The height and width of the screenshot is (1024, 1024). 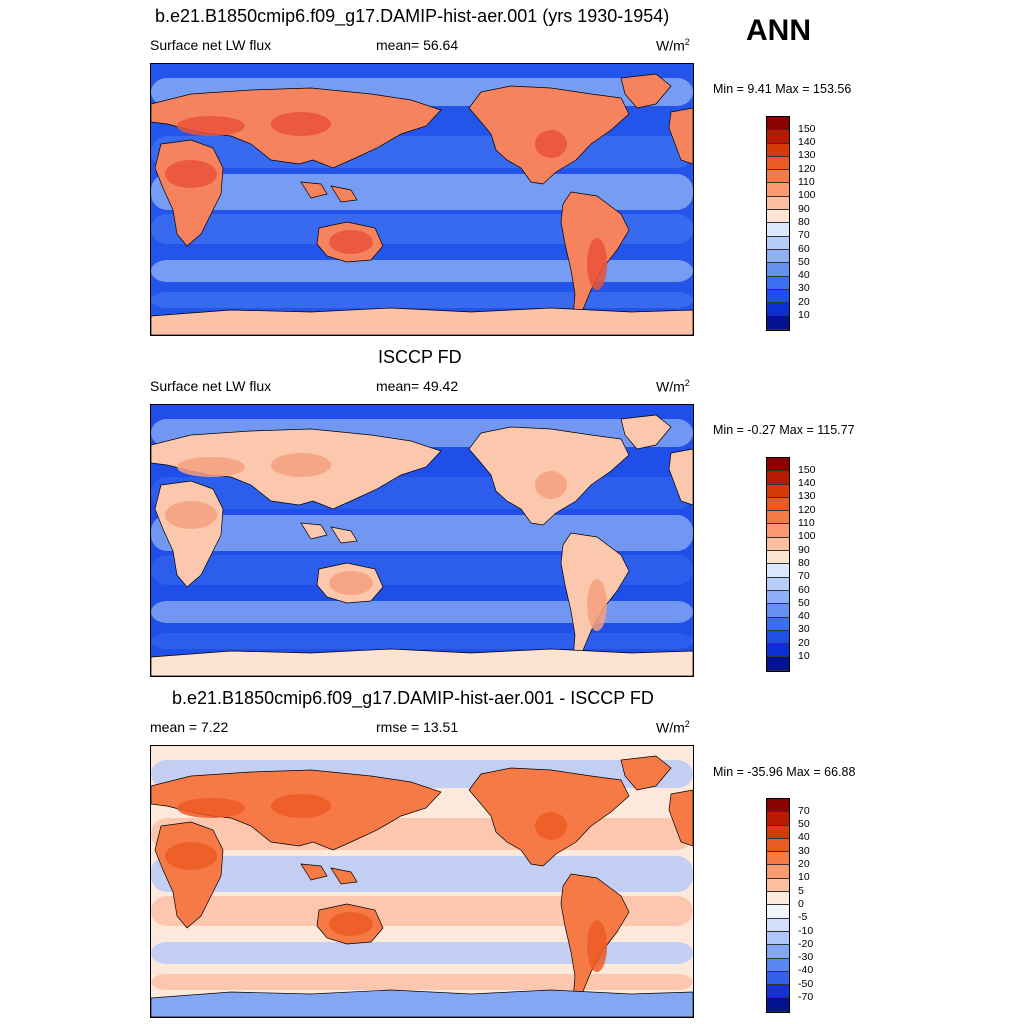 I want to click on colorbar-tick-label: 120, so click(x=807, y=168).